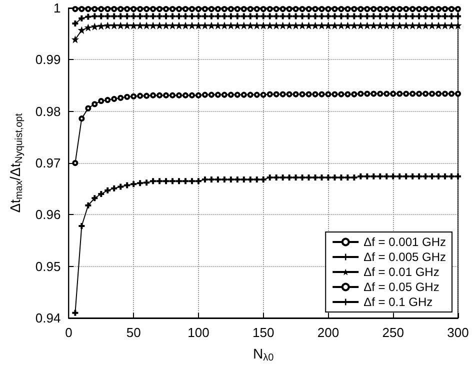 Image resolution: width=474 pixels, height=370 pixels. I want to click on y-tick-label: 0.98, so click(48, 111).